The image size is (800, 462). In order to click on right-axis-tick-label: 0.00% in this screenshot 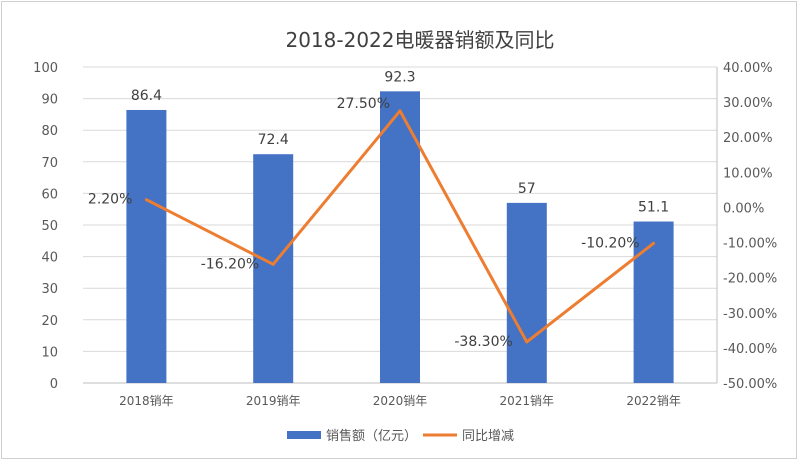, I will do `click(743, 208)`.